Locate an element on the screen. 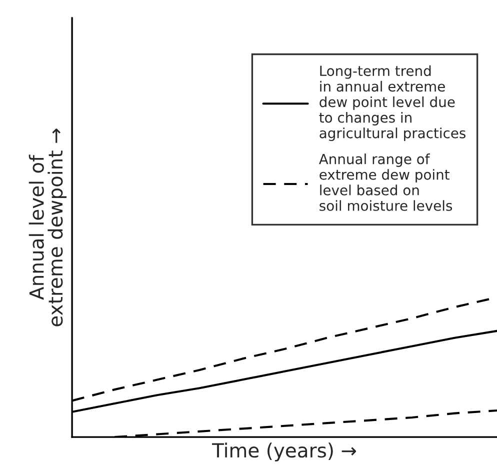 The width and height of the screenshot is (497, 473). y-axis-title: Annual level of extreme dewpoint → is located at coordinates (47, 227).